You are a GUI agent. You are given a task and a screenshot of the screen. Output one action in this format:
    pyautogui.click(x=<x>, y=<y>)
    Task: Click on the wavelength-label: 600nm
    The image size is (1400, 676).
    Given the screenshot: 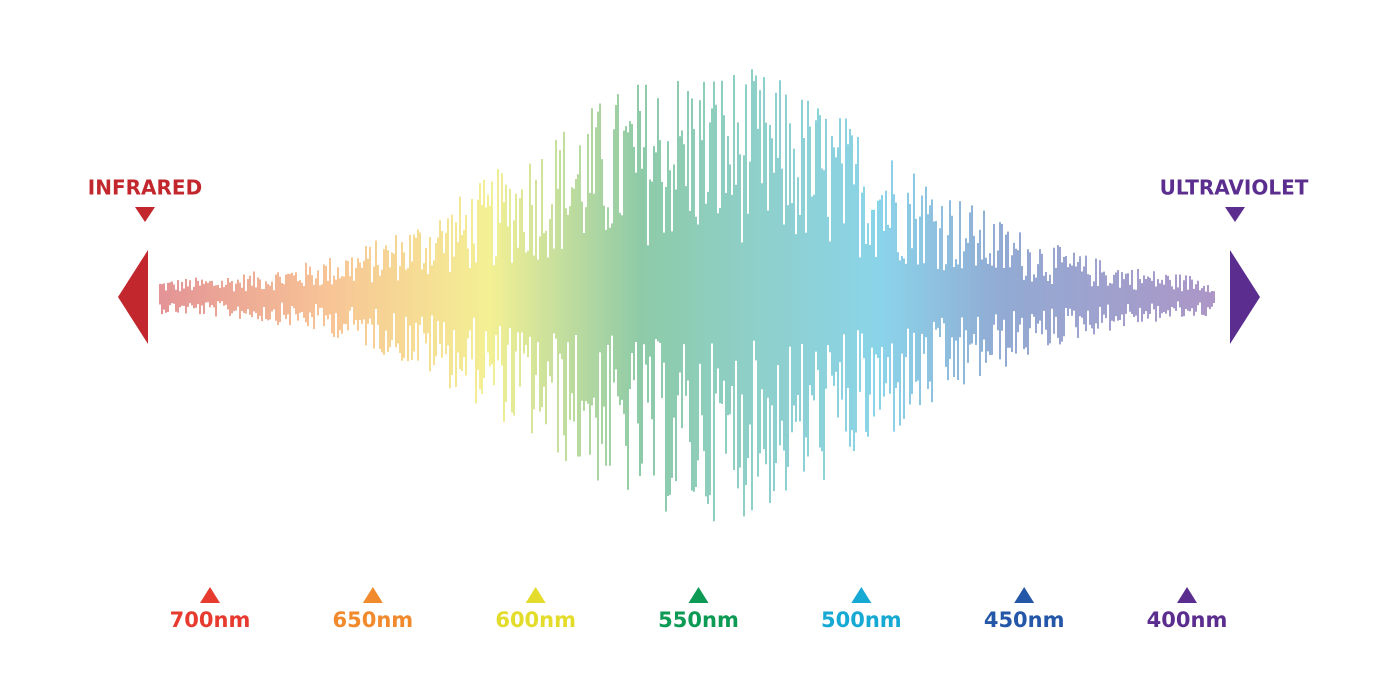 What is the action you would take?
    pyautogui.click(x=535, y=620)
    